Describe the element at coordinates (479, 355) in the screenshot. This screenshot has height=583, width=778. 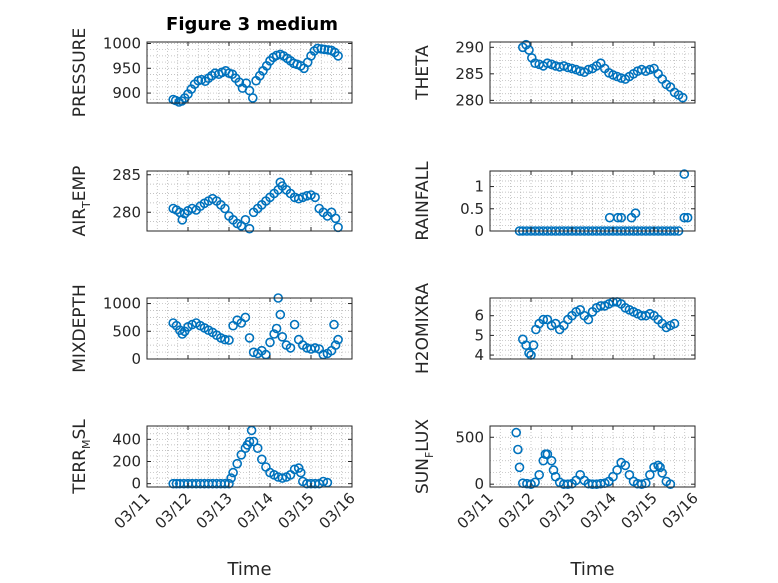
I see `y-tick-label: 4` at that location.